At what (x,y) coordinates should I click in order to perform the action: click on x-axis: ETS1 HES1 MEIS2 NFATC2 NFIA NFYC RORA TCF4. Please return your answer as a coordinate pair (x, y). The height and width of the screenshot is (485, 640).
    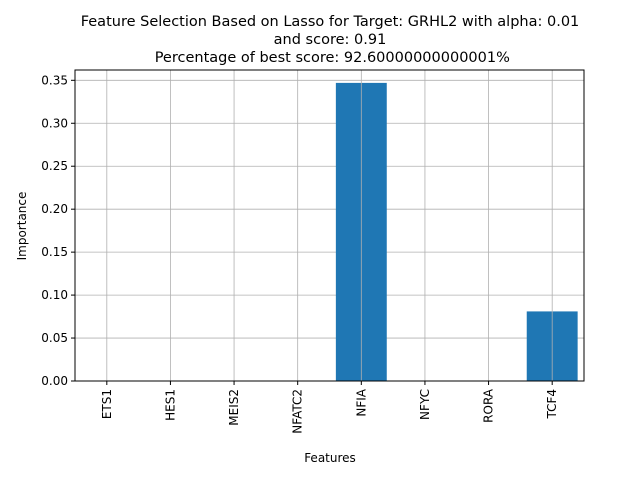
    Looking at the image, I should click on (329, 407).